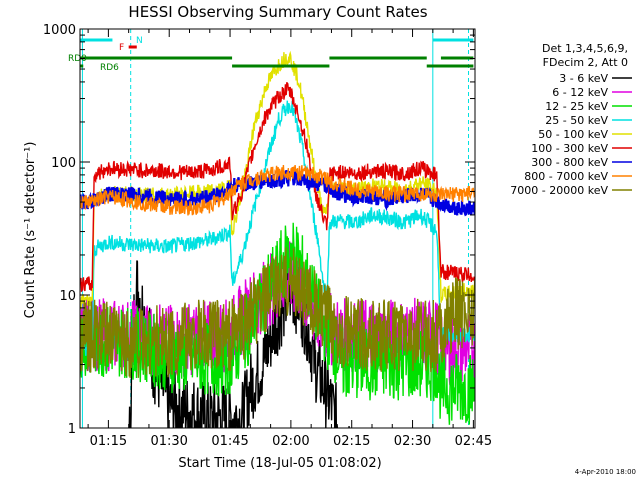  Describe the element at coordinates (168, 441) in the screenshot. I see `x-tick-label-1: 01:30` at that location.